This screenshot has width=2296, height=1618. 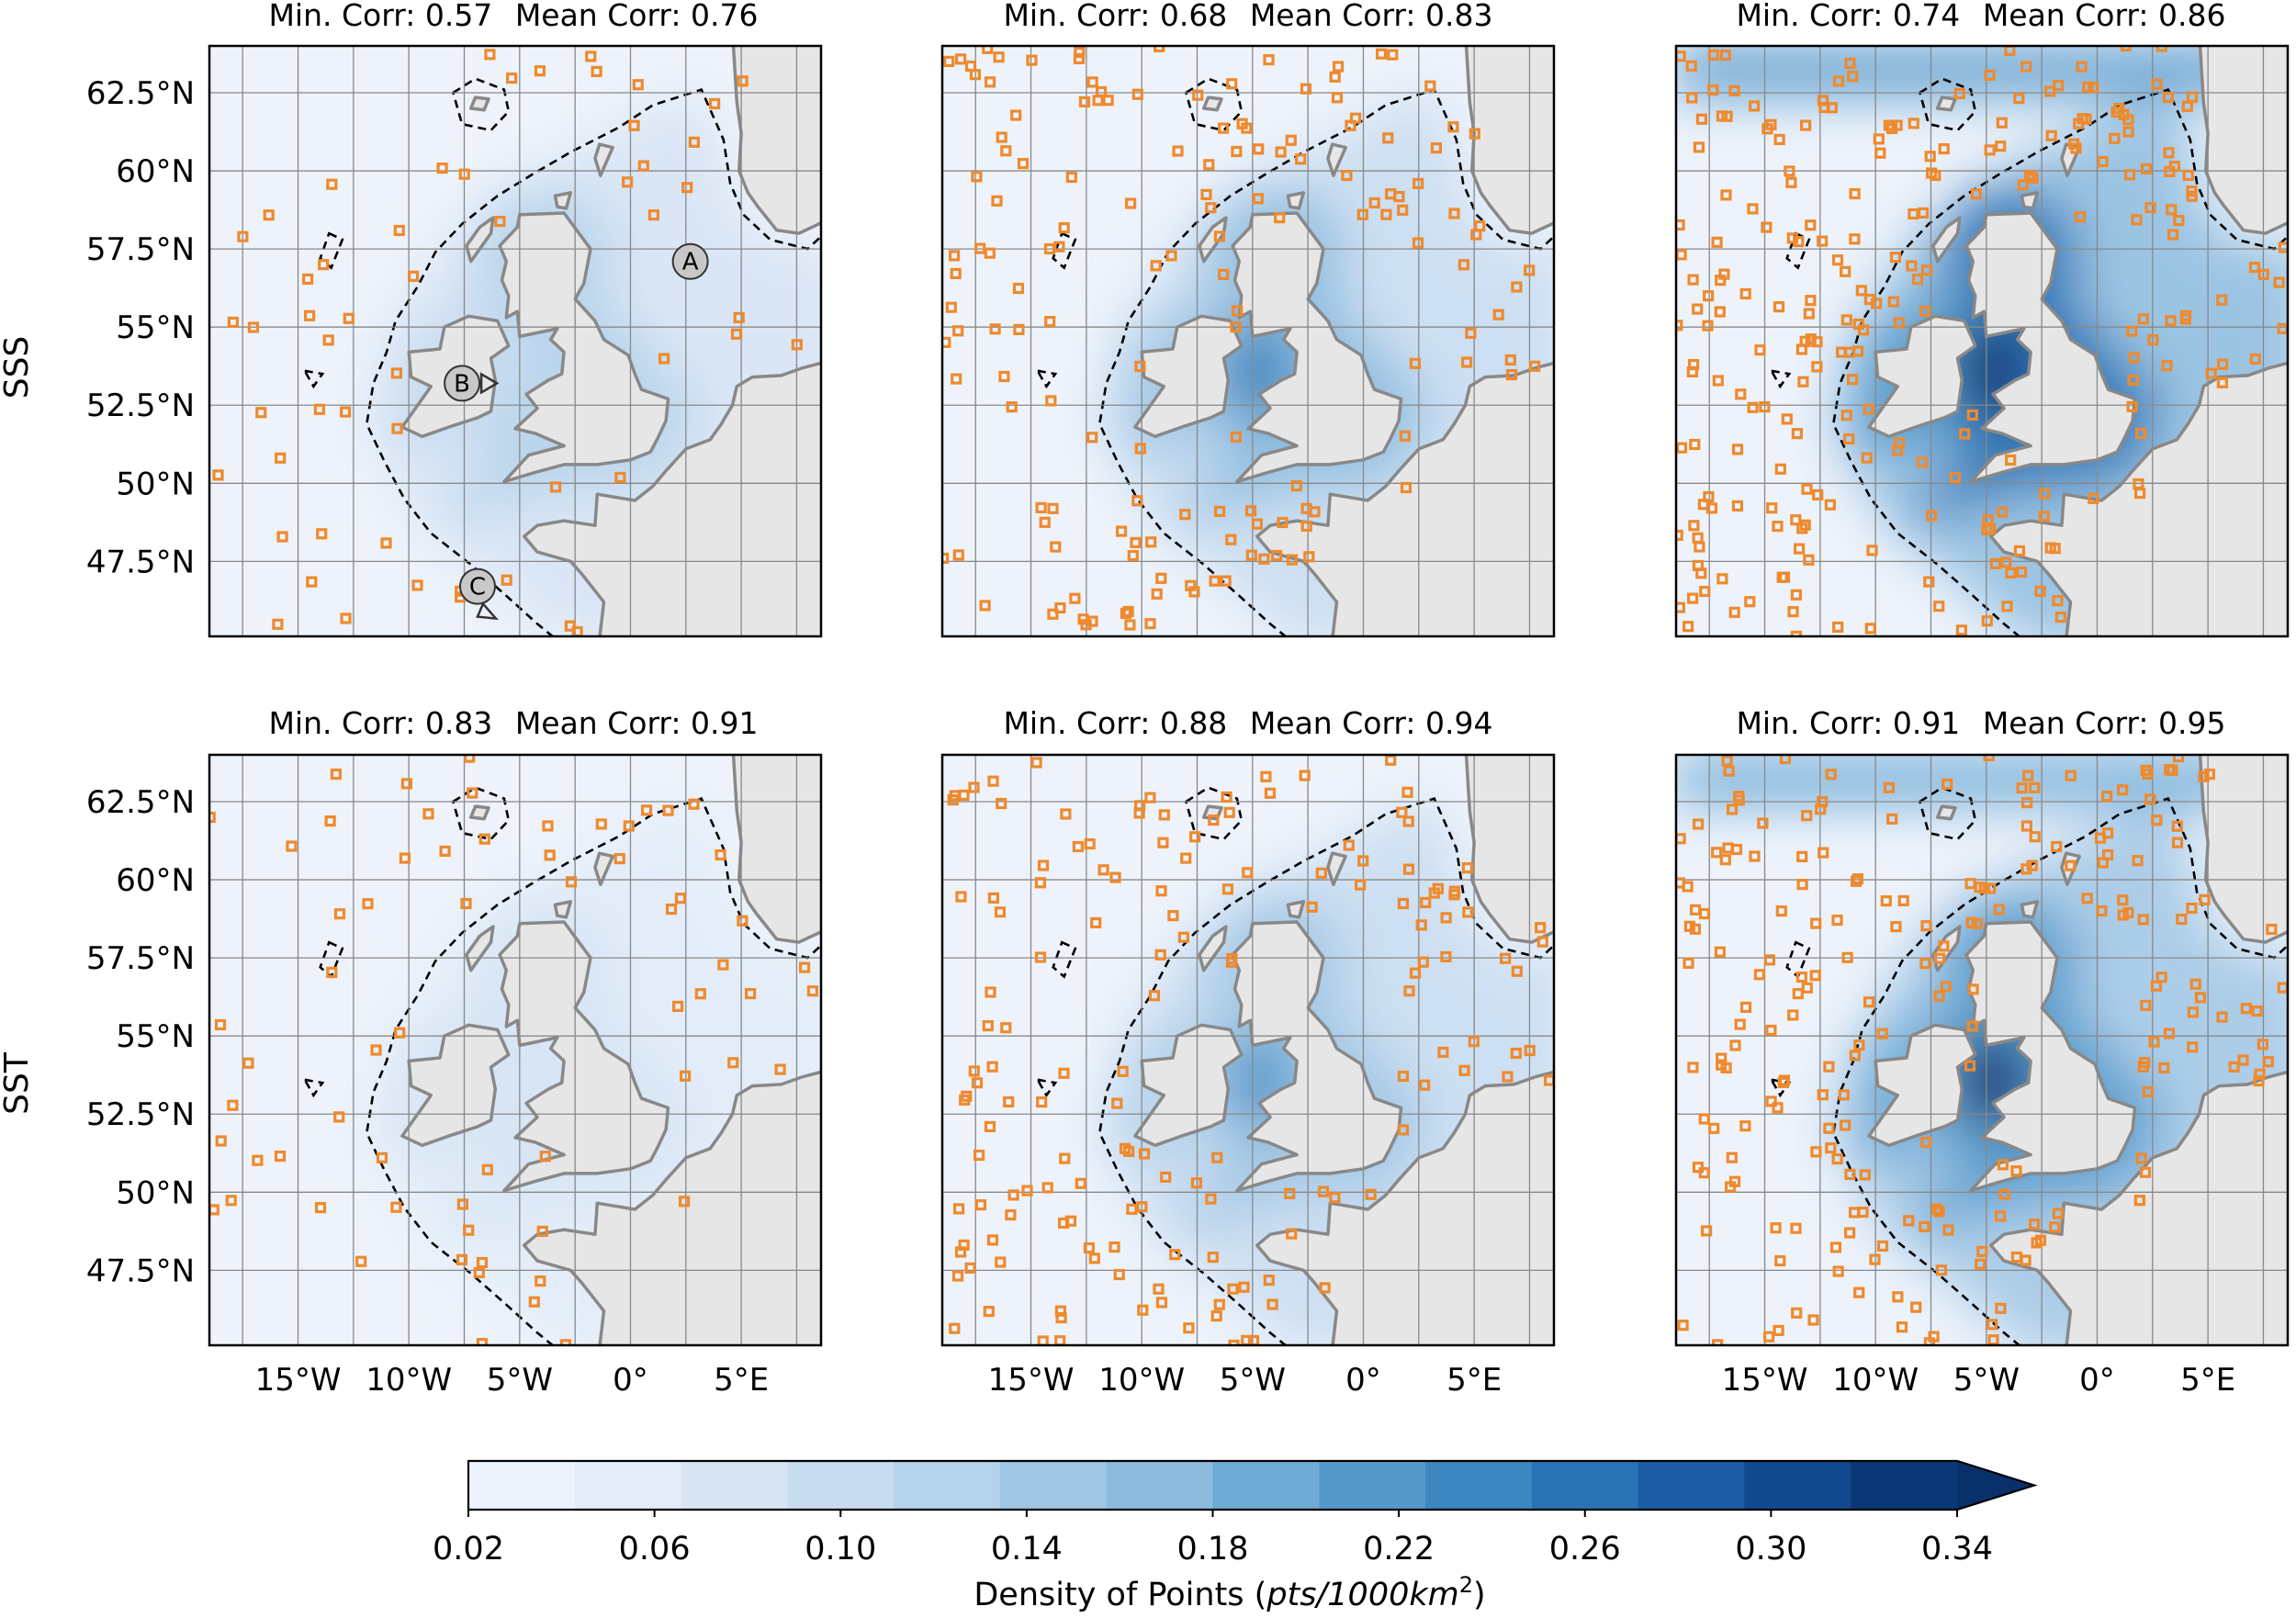 I want to click on colorbar-label-prefix: Density of Points (, so click(x=1120, y=1595).